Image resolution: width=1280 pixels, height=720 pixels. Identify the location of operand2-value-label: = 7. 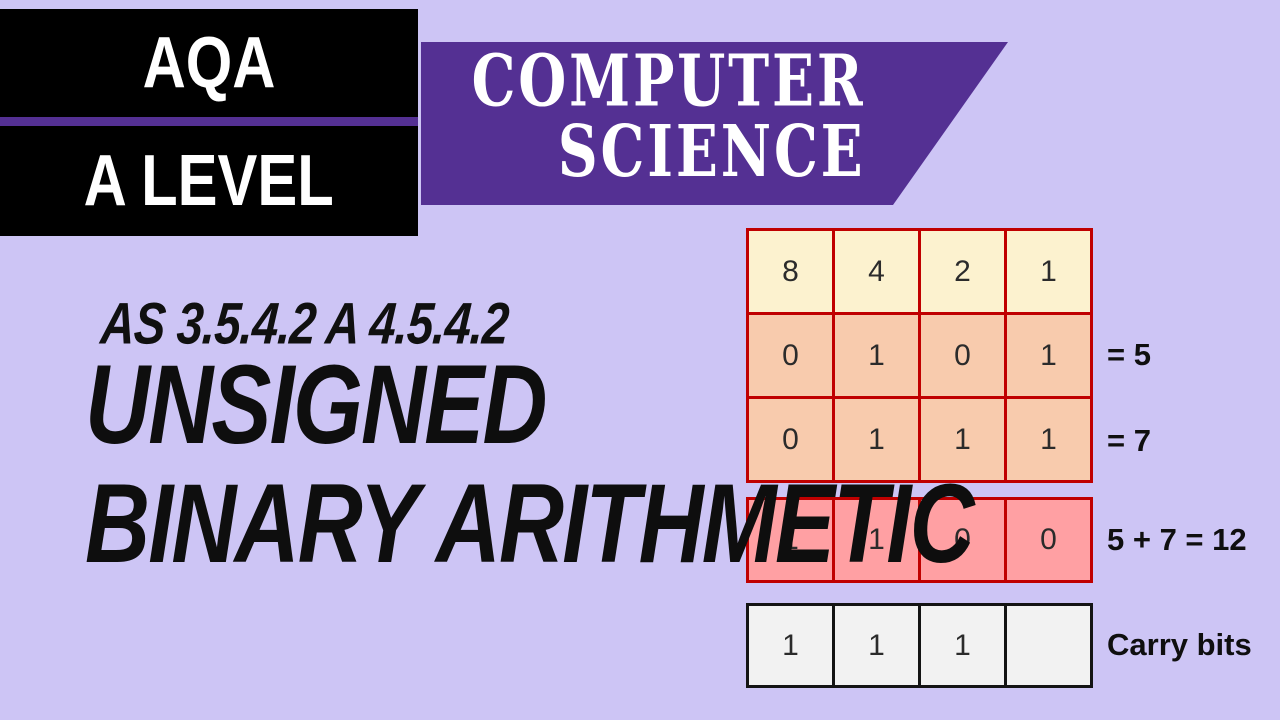
(1129, 440).